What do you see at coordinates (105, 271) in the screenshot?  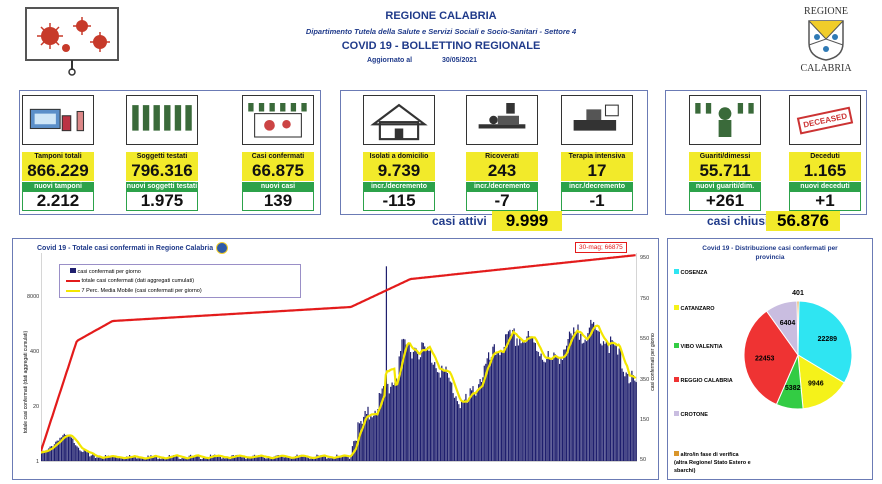 I see `legend-item-bars: casi confermati per giorno` at bounding box center [105, 271].